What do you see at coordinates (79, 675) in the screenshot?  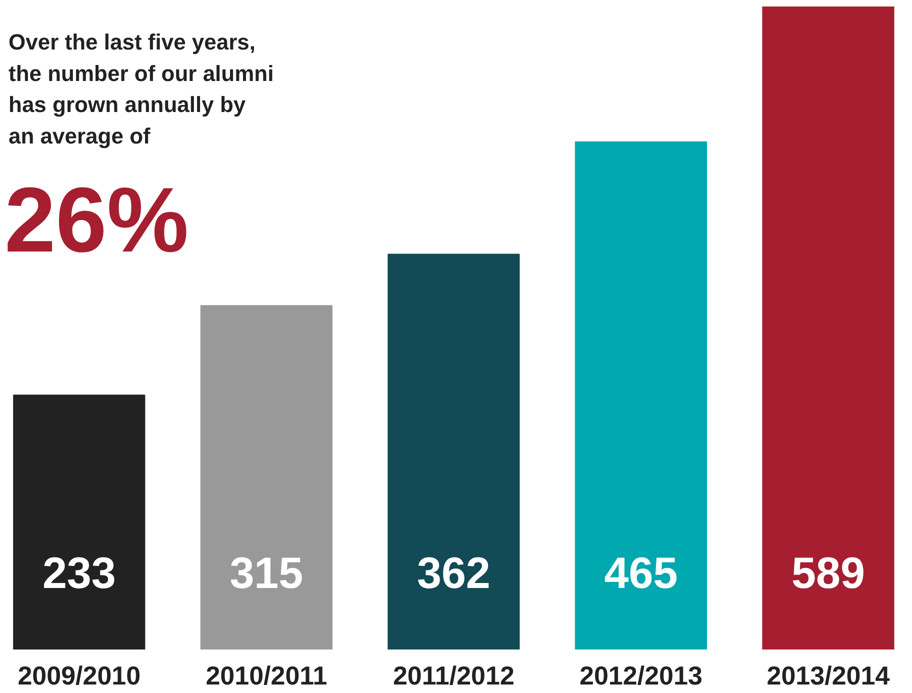 I see `x-tick-label: 2009/2010` at bounding box center [79, 675].